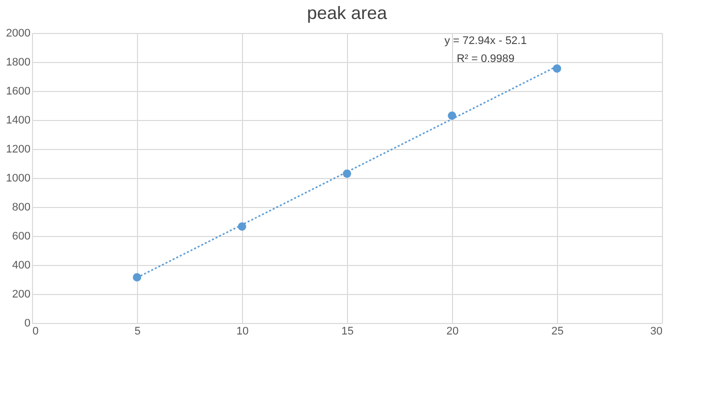  What do you see at coordinates (137, 332) in the screenshot?
I see `x-tick-label: 5` at bounding box center [137, 332].